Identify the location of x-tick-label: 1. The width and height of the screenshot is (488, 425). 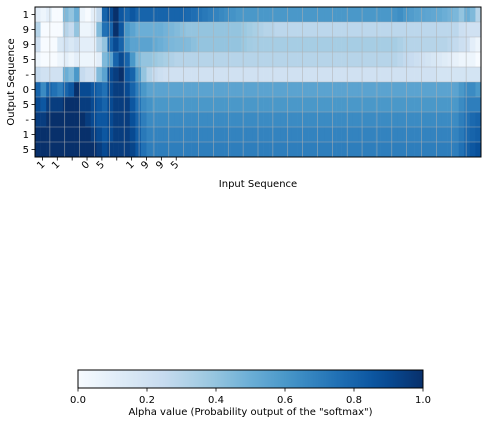
(41, 165).